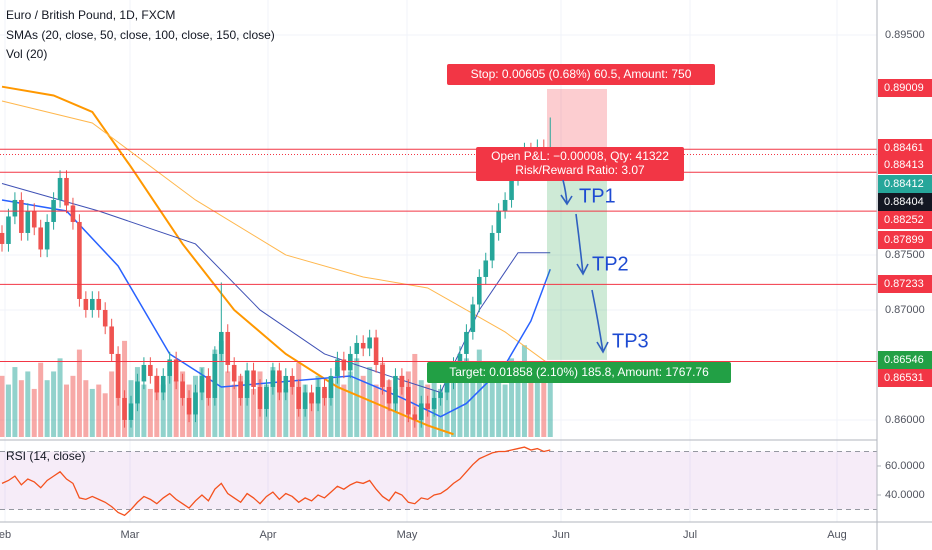 This screenshot has height=550, width=932. I want to click on pnl-label-bg, so click(580, 164).